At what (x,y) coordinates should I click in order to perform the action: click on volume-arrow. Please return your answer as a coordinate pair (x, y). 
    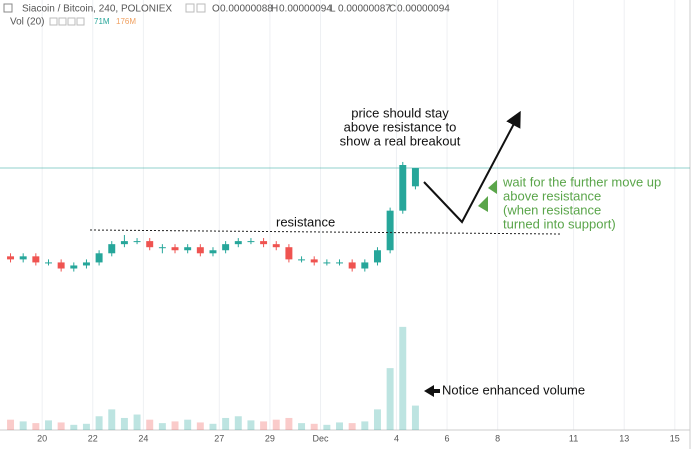
    Looking at the image, I should click on (432, 391).